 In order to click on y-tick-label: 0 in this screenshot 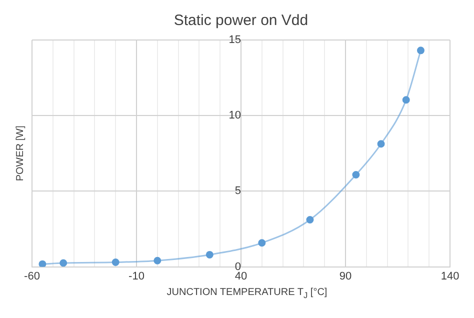, I will do `click(237, 266)`.